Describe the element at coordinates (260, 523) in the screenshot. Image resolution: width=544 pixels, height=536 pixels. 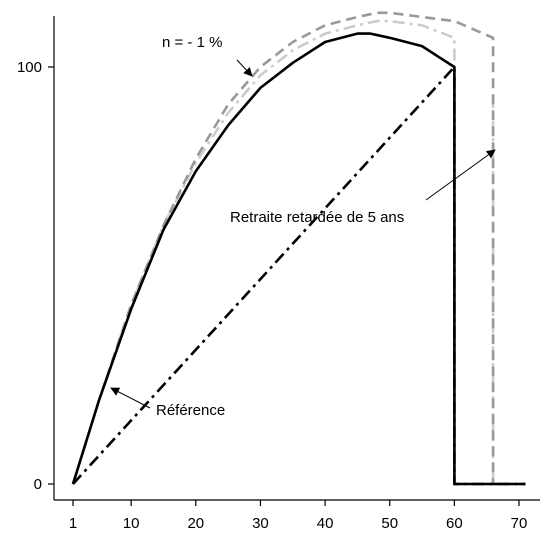
I see `x-tick-label: 30` at that location.